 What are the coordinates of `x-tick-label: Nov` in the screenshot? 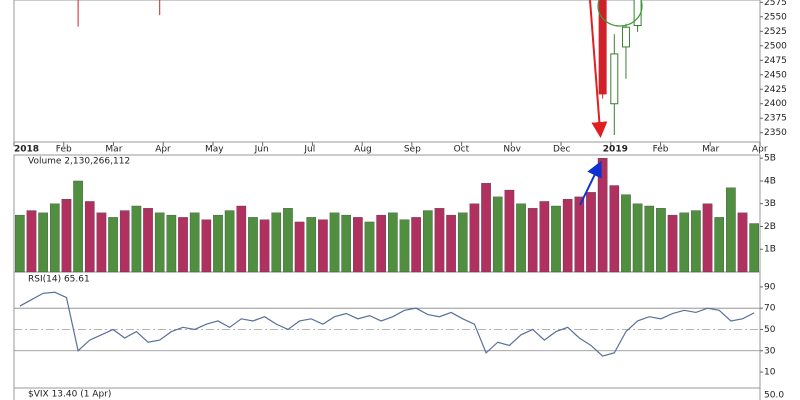 It's located at (512, 150).